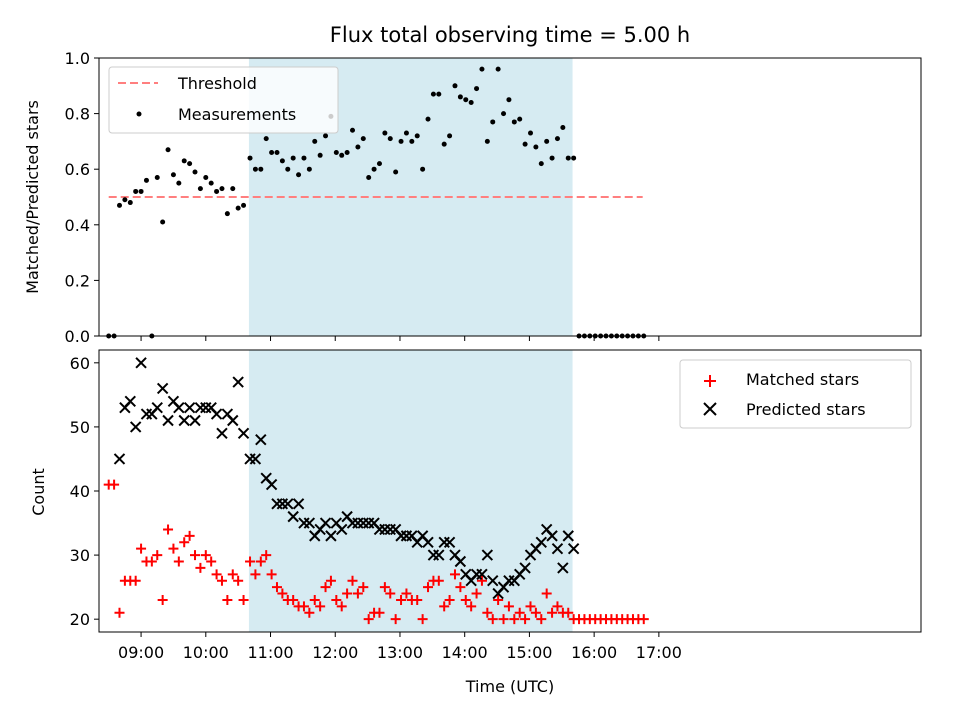 Image resolution: width=960 pixels, height=720 pixels. Describe the element at coordinates (80, 555) in the screenshot. I see `count-y-tick-label: 30` at that location.